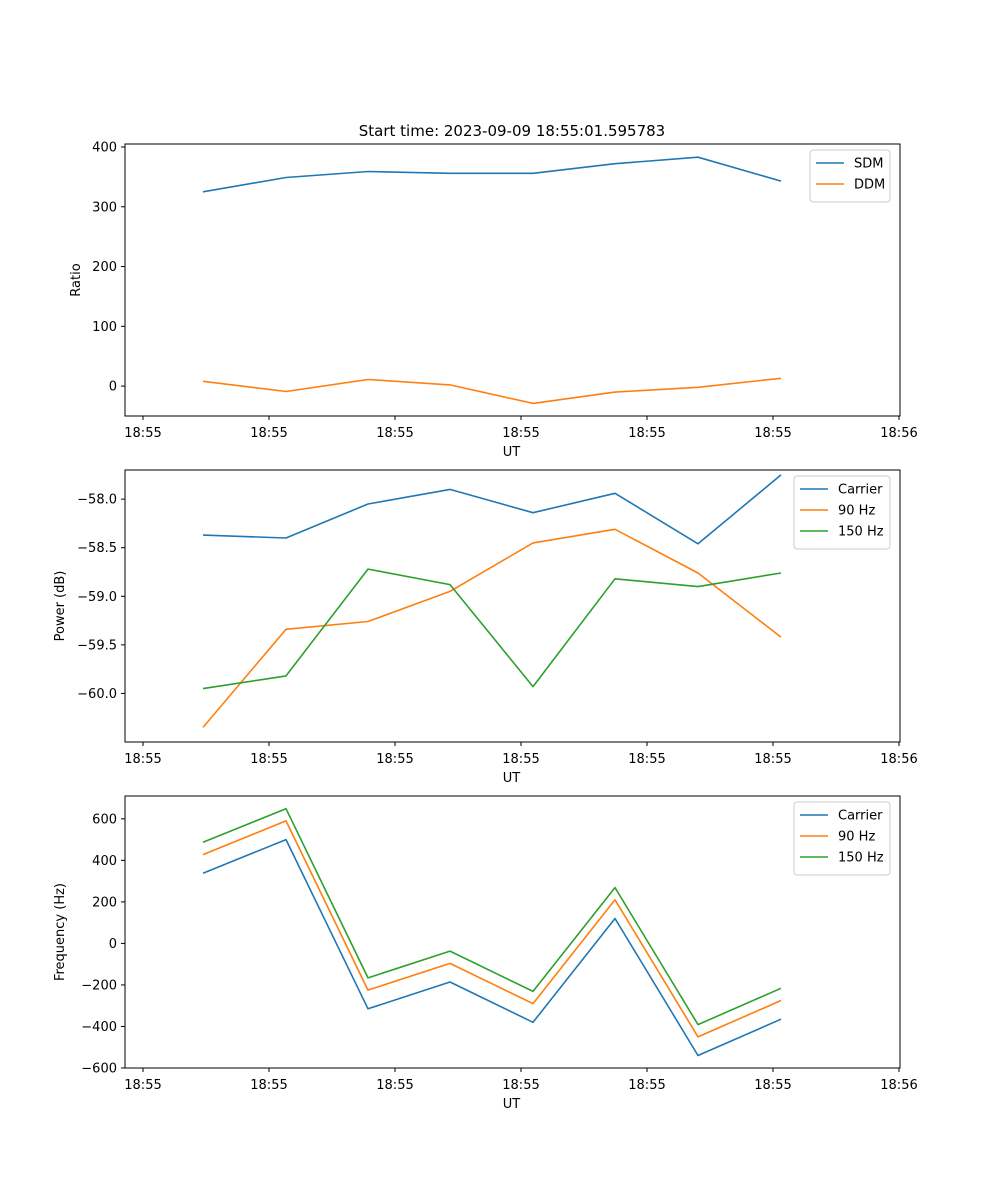 The height and width of the screenshot is (1200, 1000). Describe the element at coordinates (76, 279) in the screenshot. I see `y-axis-label: Ratio` at that location.